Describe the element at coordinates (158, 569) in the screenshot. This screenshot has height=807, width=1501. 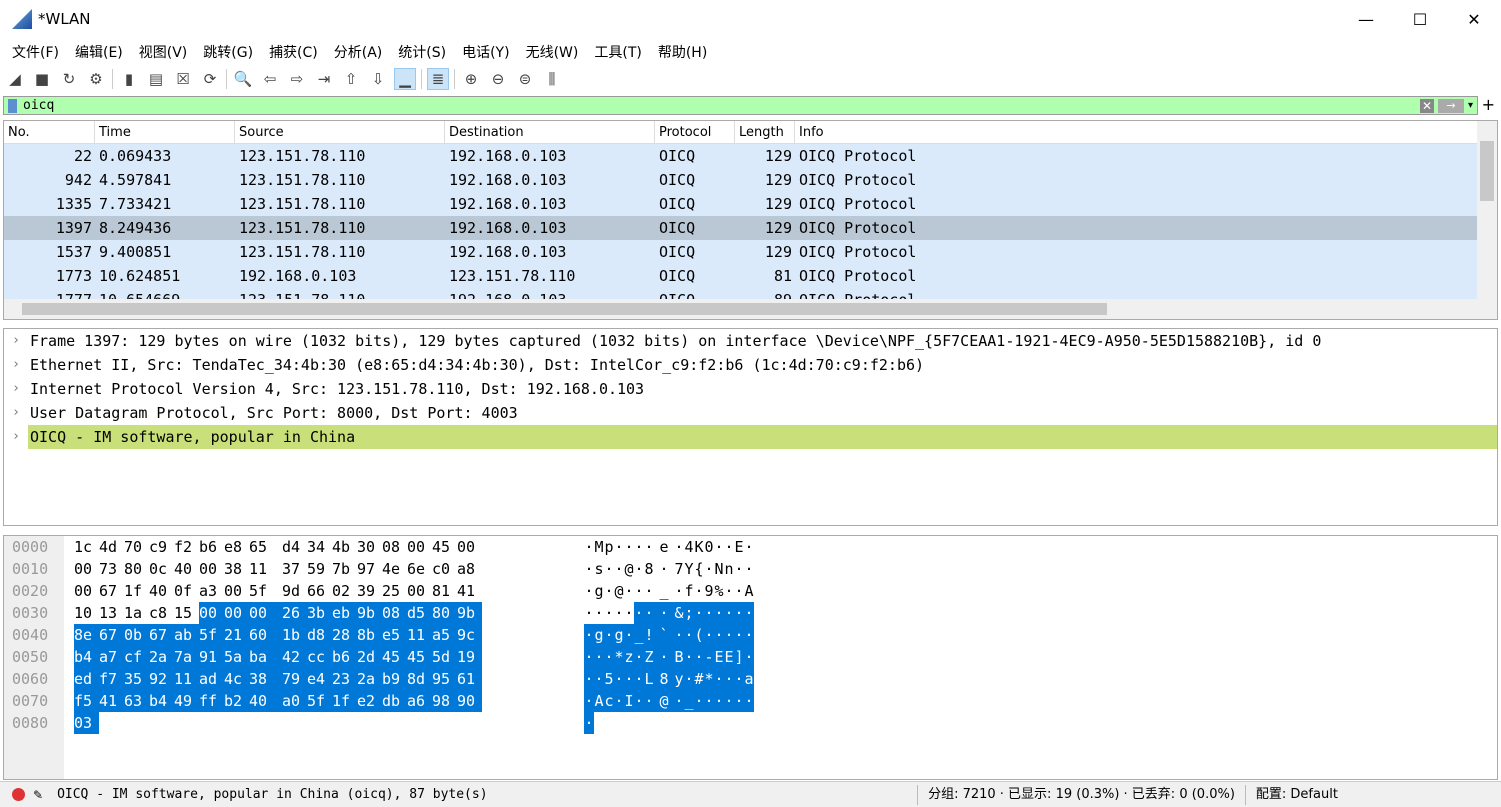
I see `hex-byte: 0c` at that location.